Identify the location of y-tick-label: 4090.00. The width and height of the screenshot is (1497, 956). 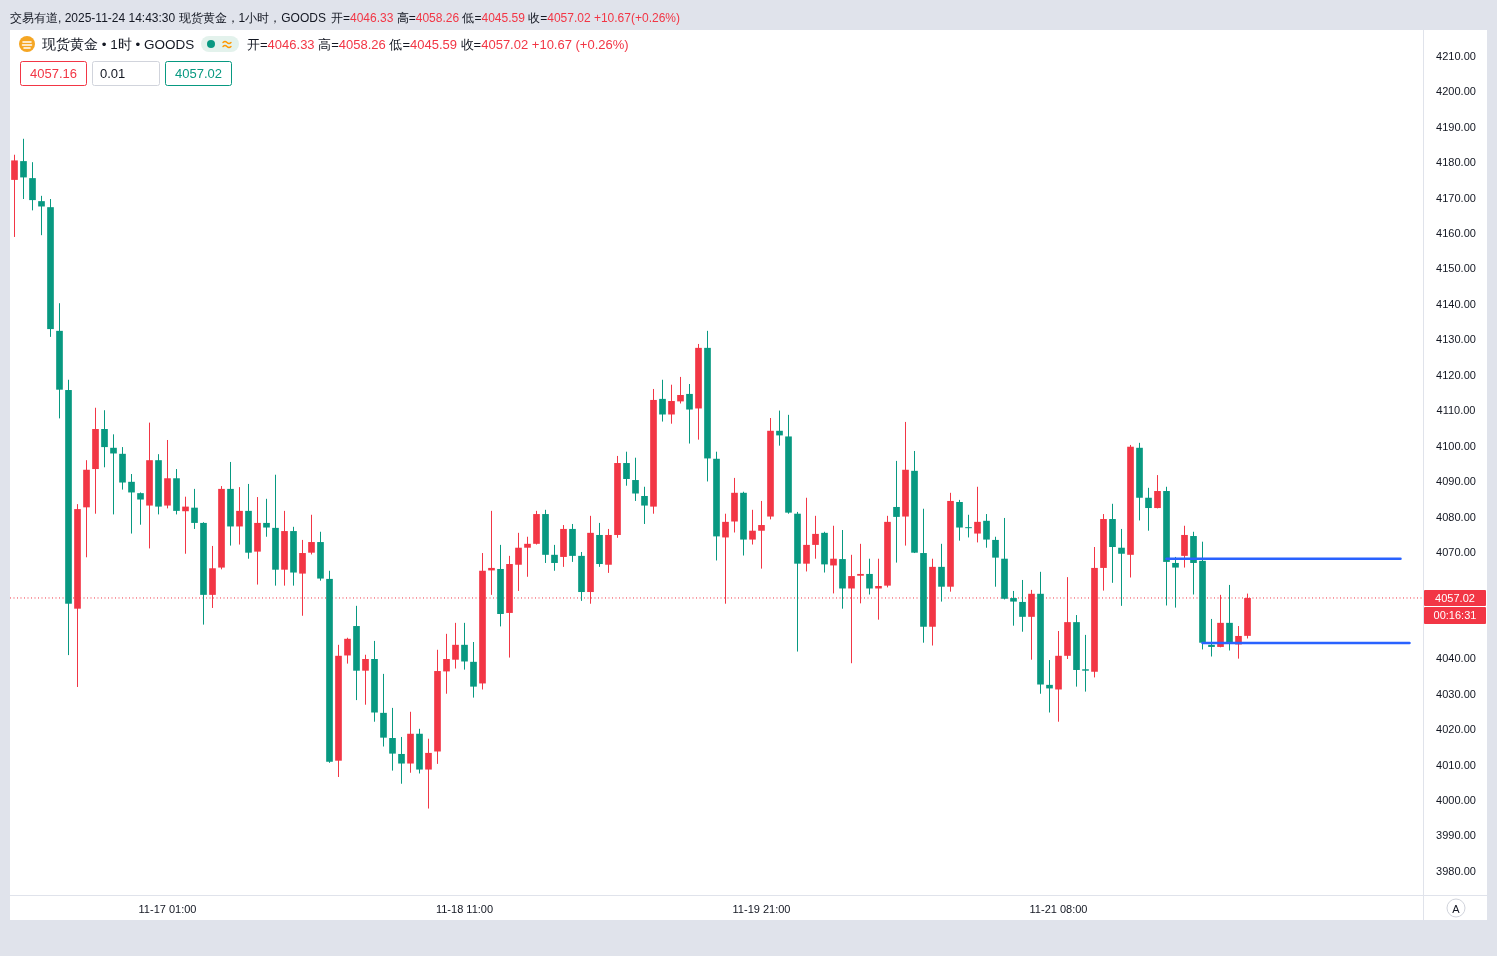
(1456, 481).